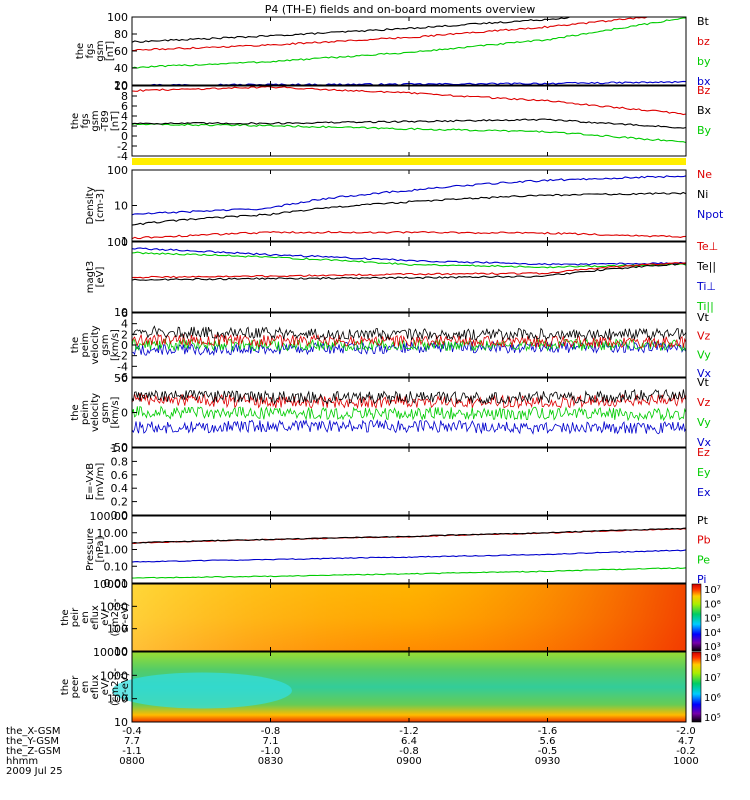 This screenshot has height=800, width=750. I want to click on series-bz-line, so click(408, 34).